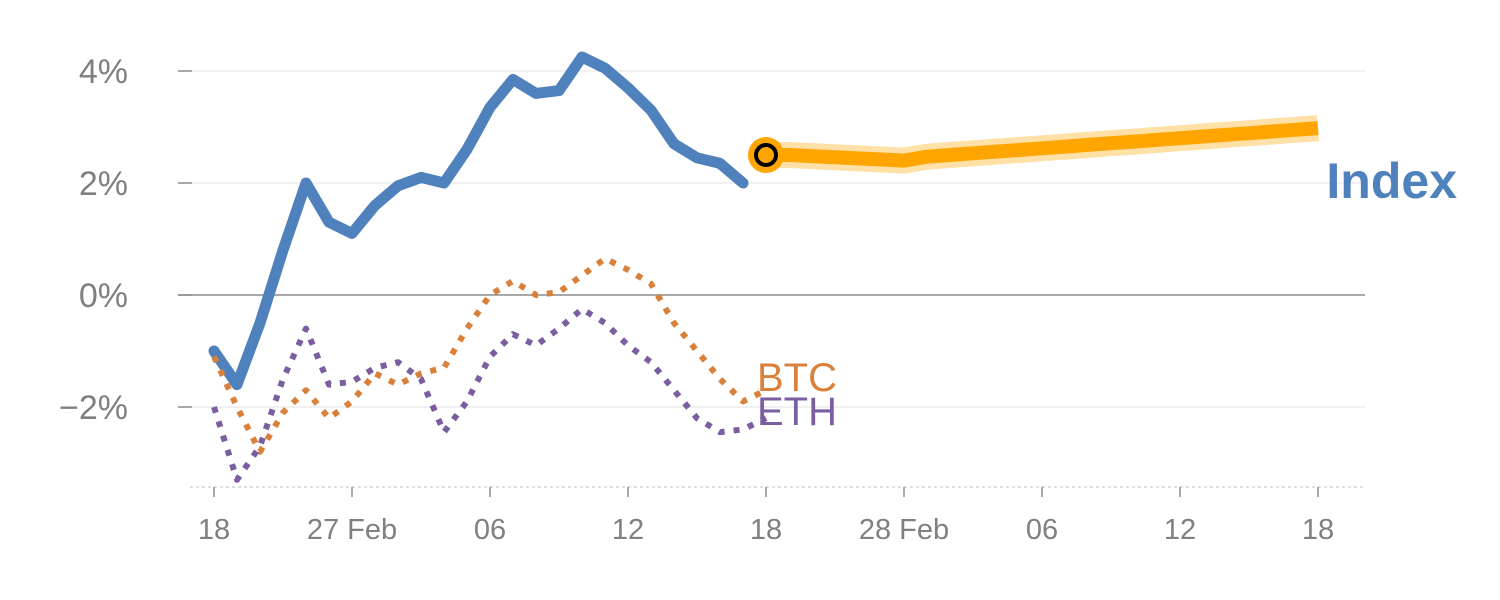 This screenshot has height=600, width=1500. I want to click on x-axis-tick-labels: 18 27 Feb 06 12 18 28 Feb 06 12 18, so click(766, 516).